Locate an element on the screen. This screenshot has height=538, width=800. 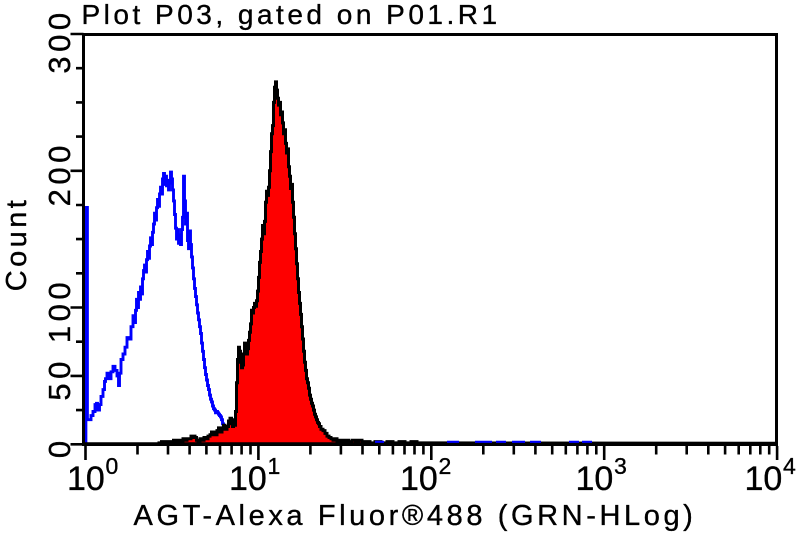
svg-text: 4 is located at coordinates (789, 466).